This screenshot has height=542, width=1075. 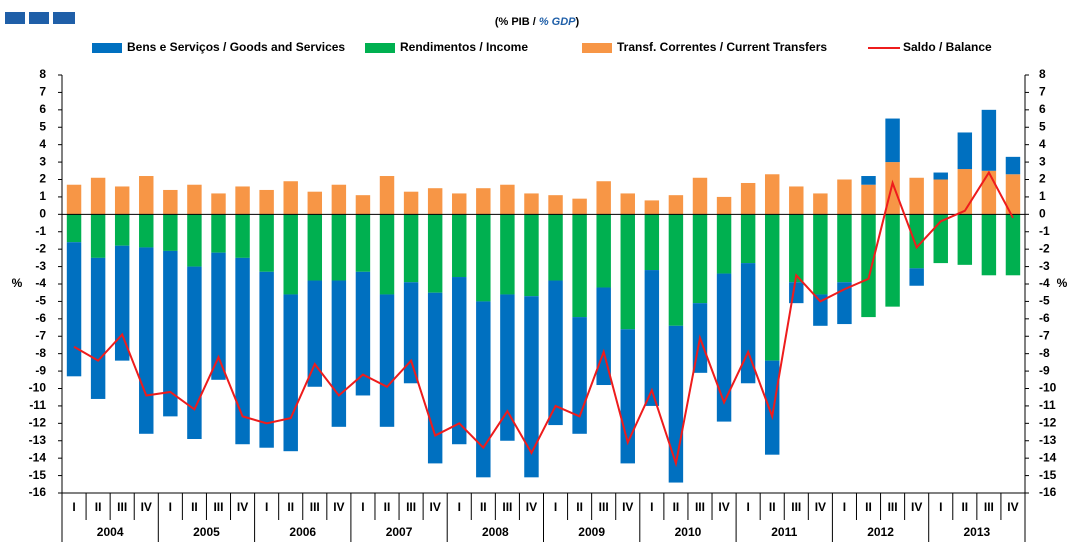 I want to click on y2-tick-label: 6, so click(x=1042, y=109).